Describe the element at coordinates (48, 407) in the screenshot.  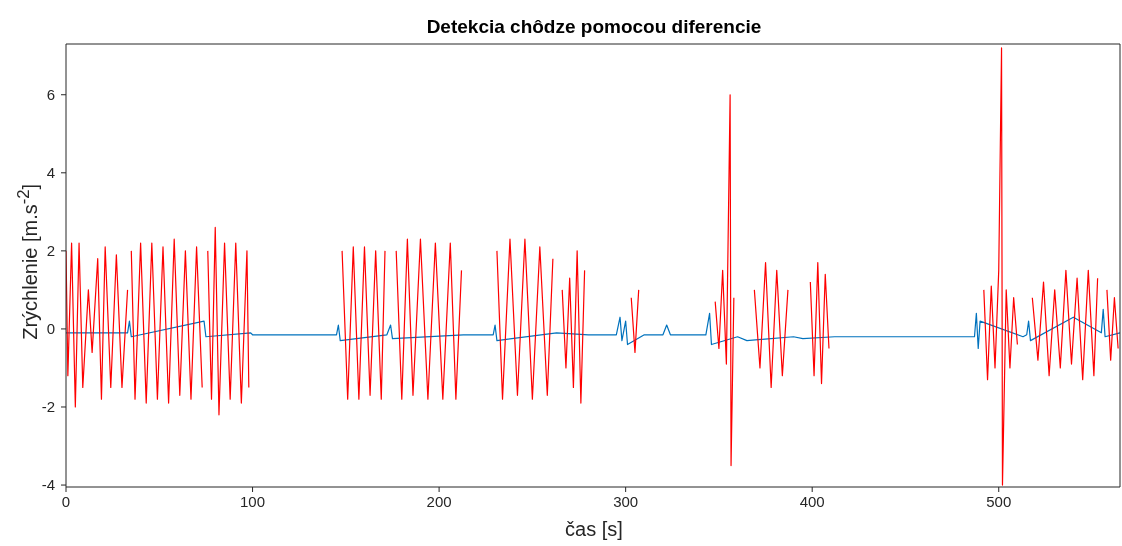
I see `y-tick-label: -2` at that location.